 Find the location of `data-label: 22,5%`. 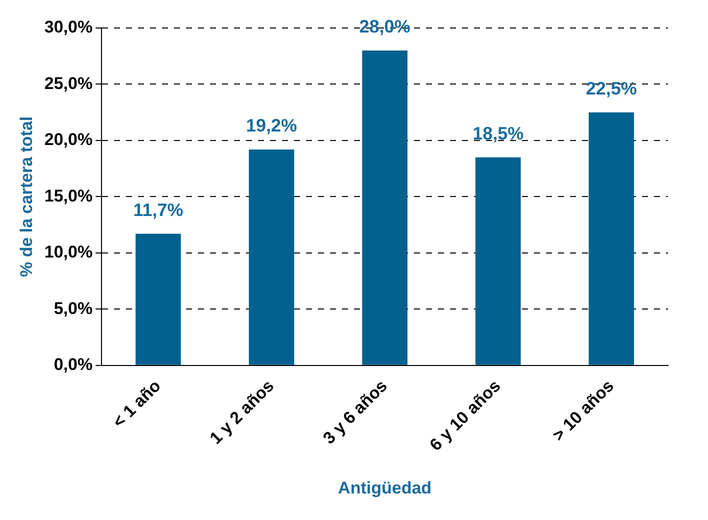

data-label: 22,5% is located at coordinates (611, 88).